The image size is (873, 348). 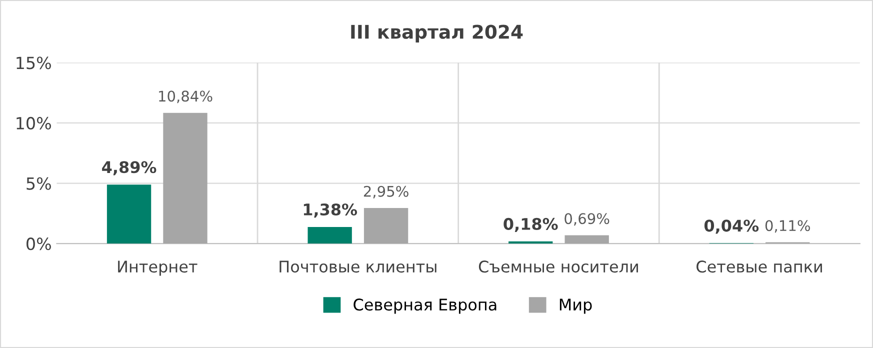 What do you see at coordinates (129, 168) in the screenshot?
I see `data-label: 4,89%` at bounding box center [129, 168].